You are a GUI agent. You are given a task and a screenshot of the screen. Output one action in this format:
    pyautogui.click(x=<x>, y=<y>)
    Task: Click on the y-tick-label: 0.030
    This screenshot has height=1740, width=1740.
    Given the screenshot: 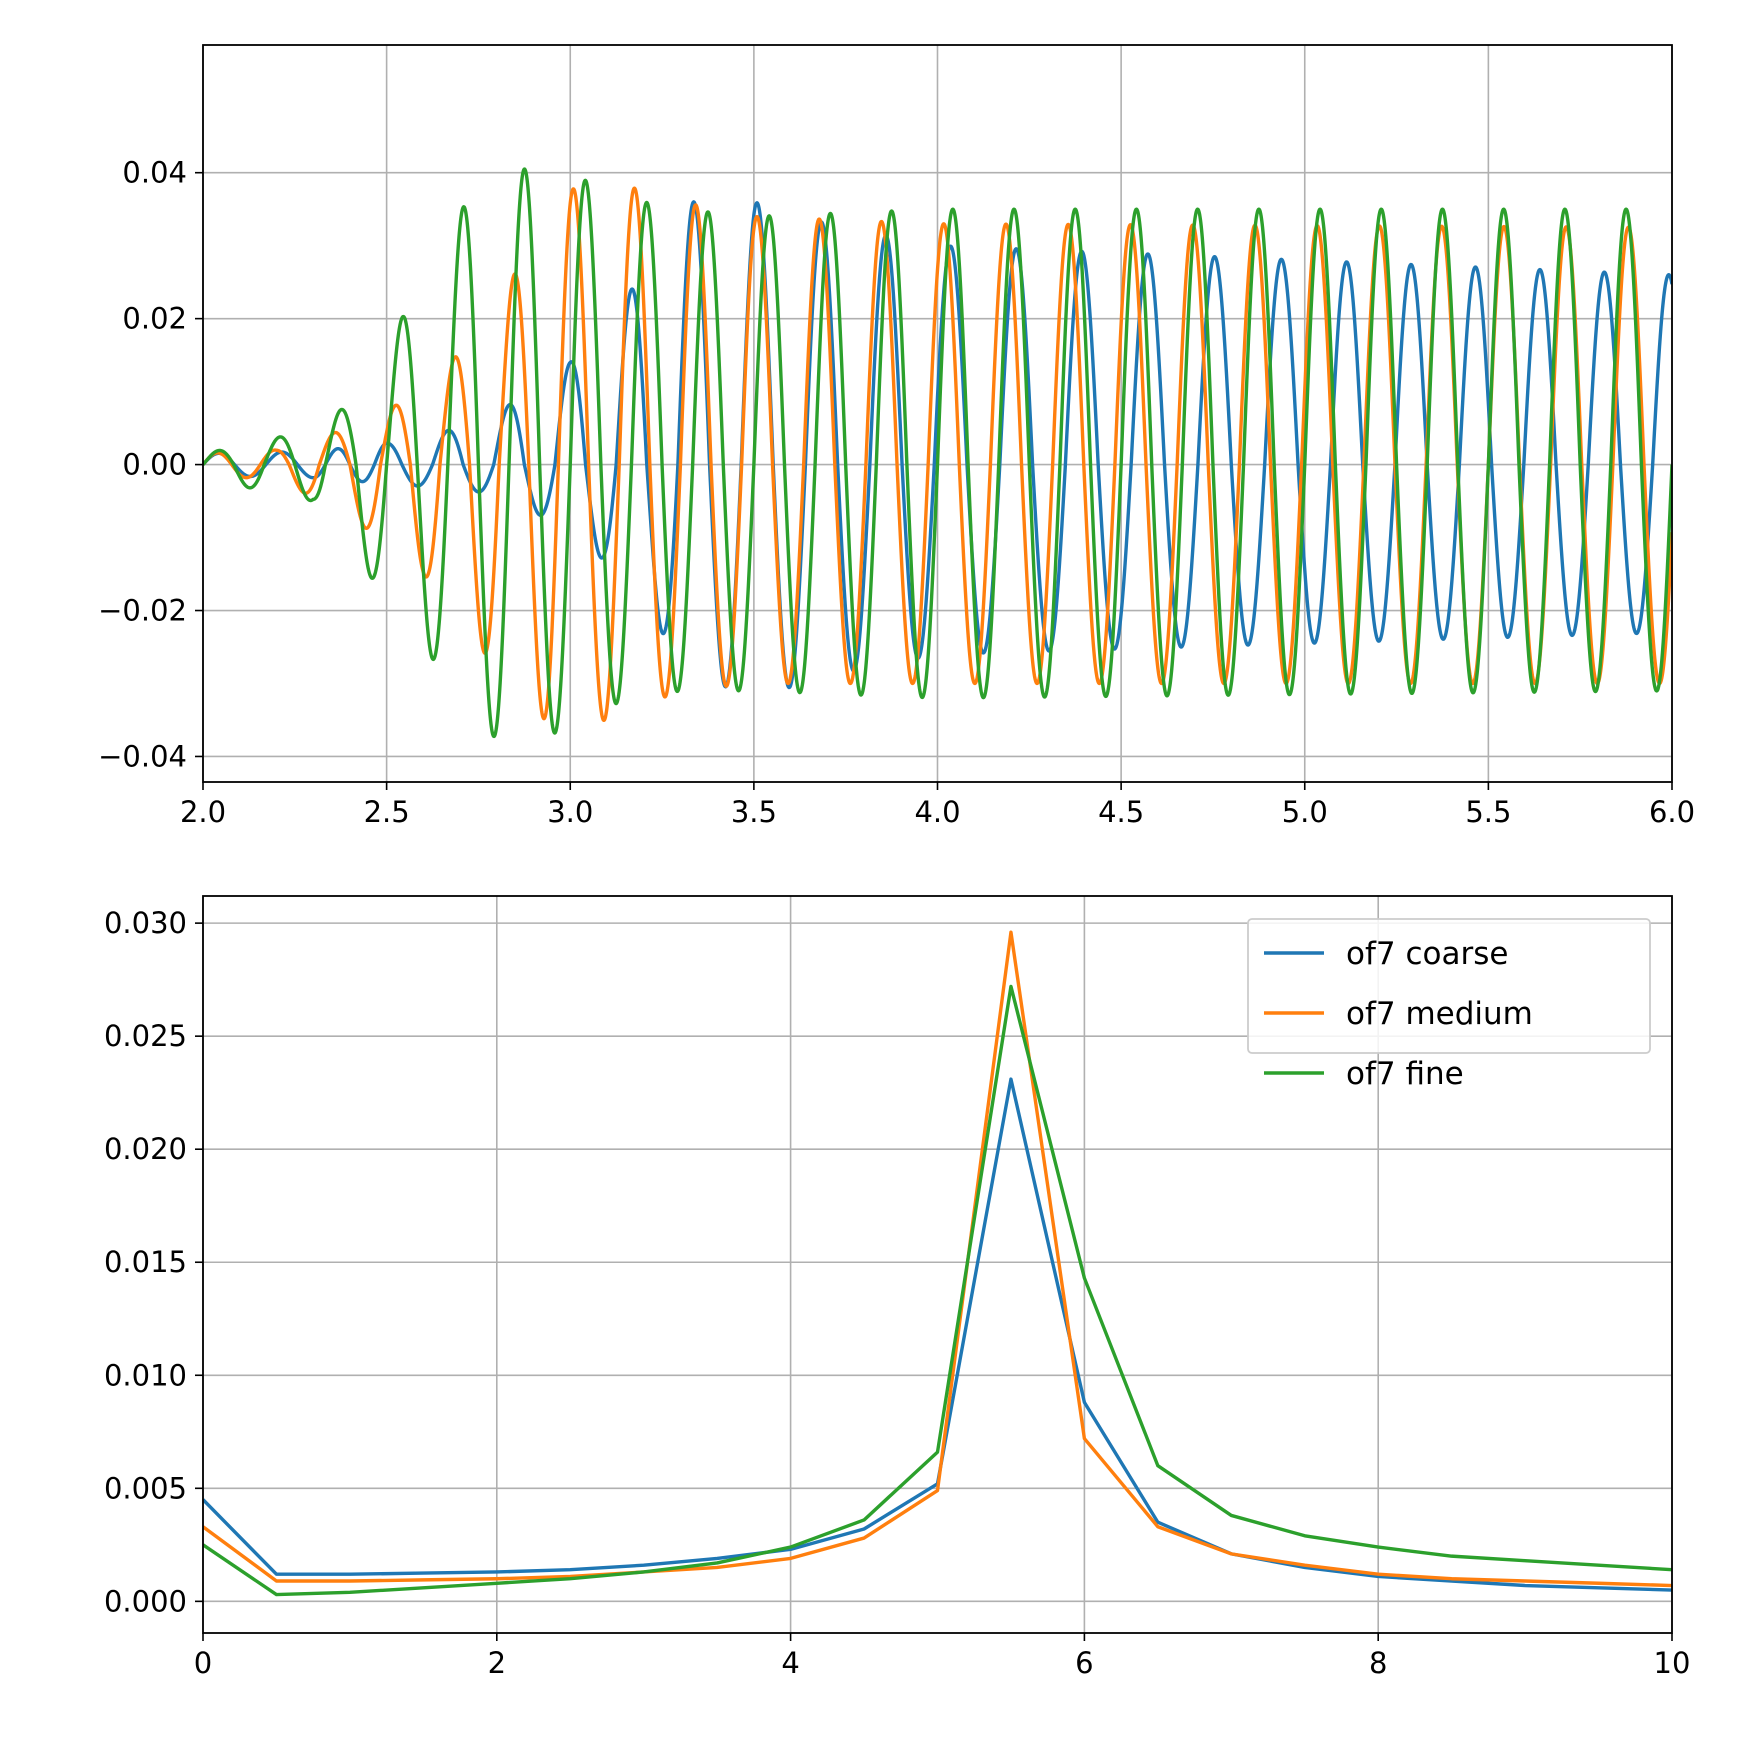 What is the action you would take?
    pyautogui.click(x=145, y=923)
    